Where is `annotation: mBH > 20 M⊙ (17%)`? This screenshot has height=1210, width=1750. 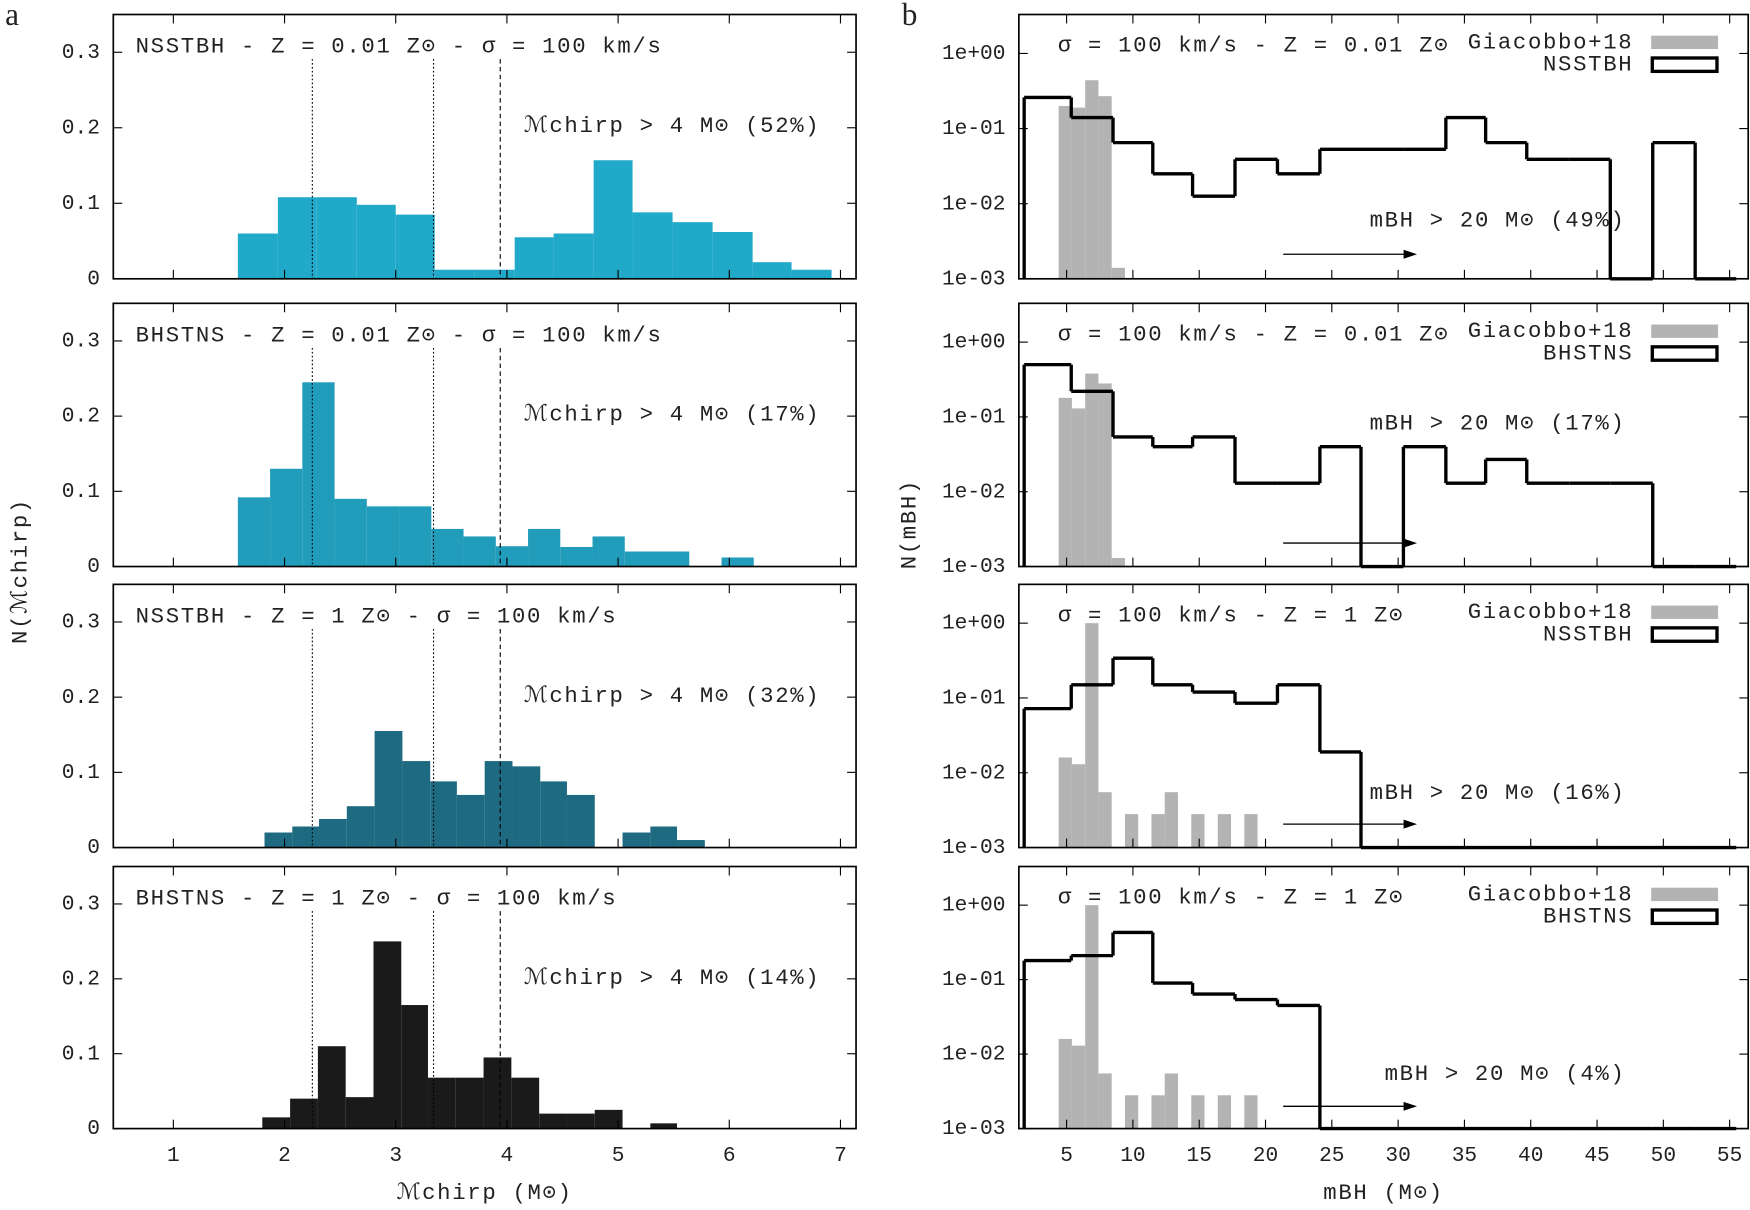
annotation: mBH > 20 M⊙ (17%) is located at coordinates (1498, 424).